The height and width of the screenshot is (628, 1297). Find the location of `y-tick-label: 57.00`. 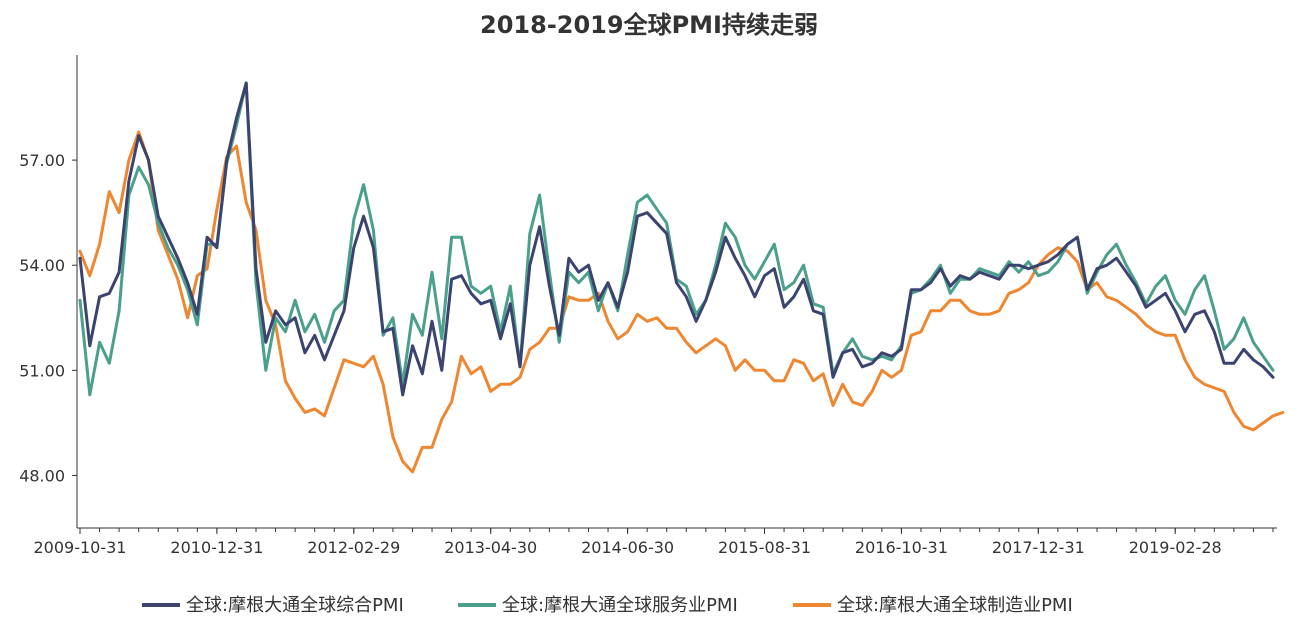

y-tick-label: 57.00 is located at coordinates (42, 160).